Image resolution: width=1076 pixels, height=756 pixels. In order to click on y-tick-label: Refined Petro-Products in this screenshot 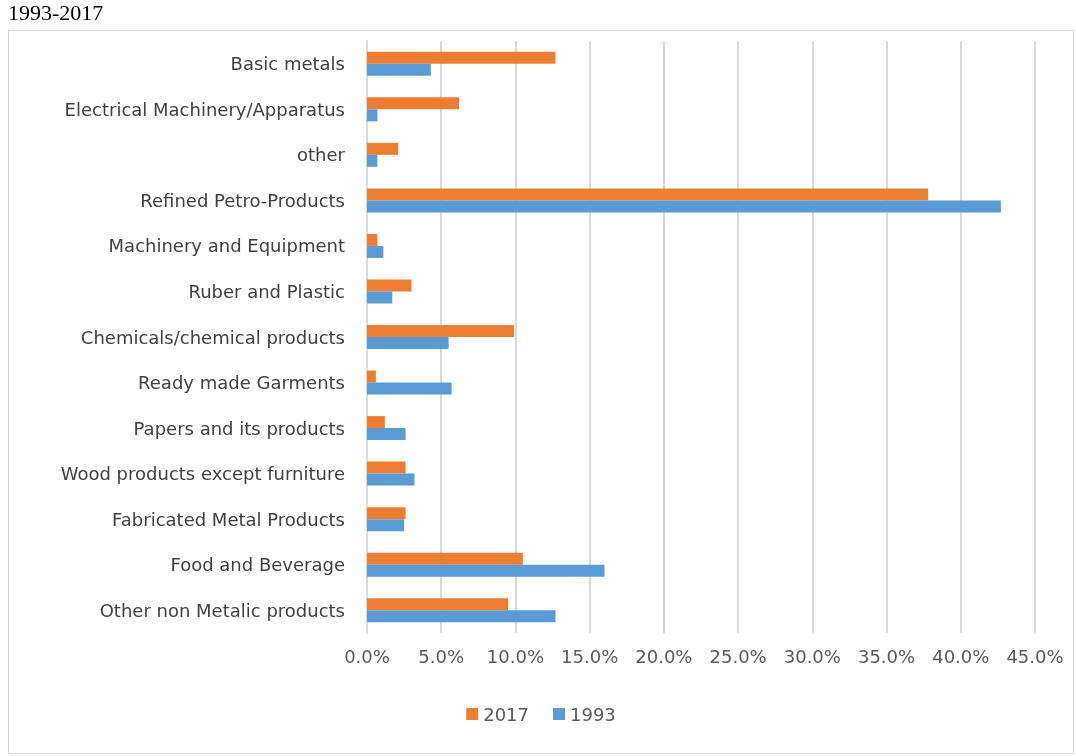, I will do `click(242, 200)`.